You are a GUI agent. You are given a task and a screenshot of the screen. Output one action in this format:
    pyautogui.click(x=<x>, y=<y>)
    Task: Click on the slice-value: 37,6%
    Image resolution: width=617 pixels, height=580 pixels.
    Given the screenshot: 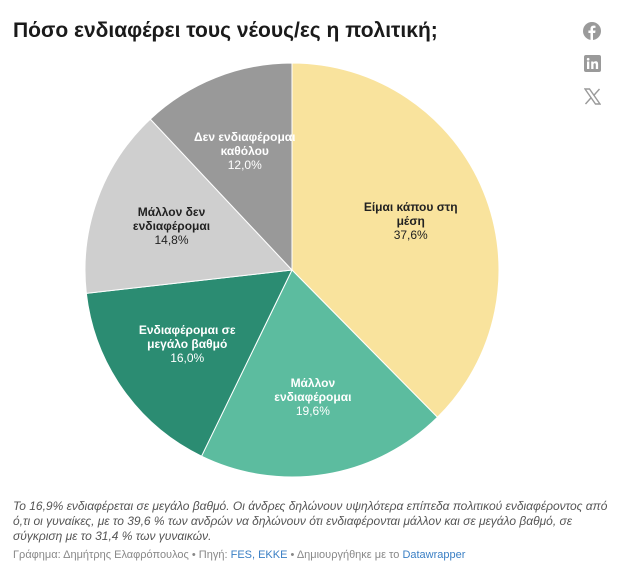 What is the action you would take?
    pyautogui.click(x=410, y=235)
    